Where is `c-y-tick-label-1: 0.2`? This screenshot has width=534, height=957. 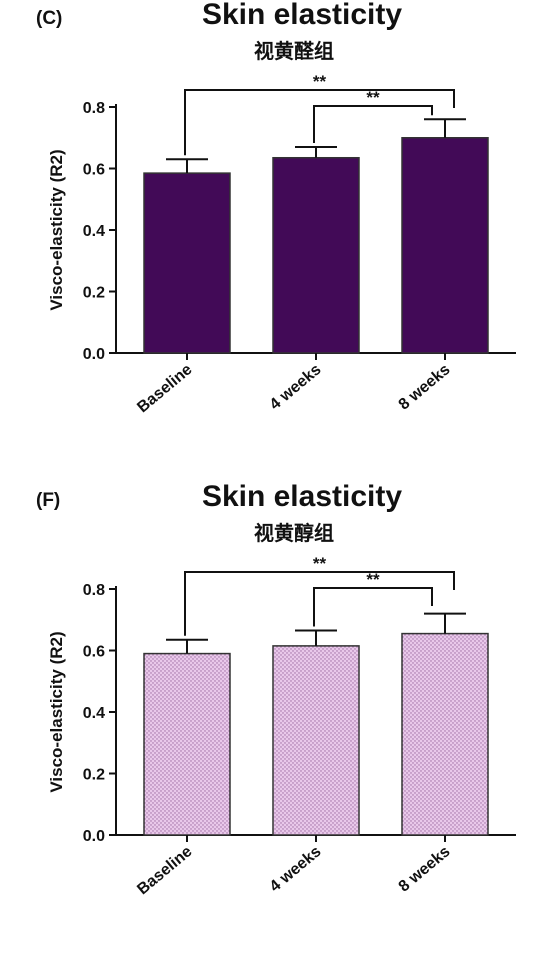
c-y-tick-label-1: 0.2 is located at coordinates (94, 293).